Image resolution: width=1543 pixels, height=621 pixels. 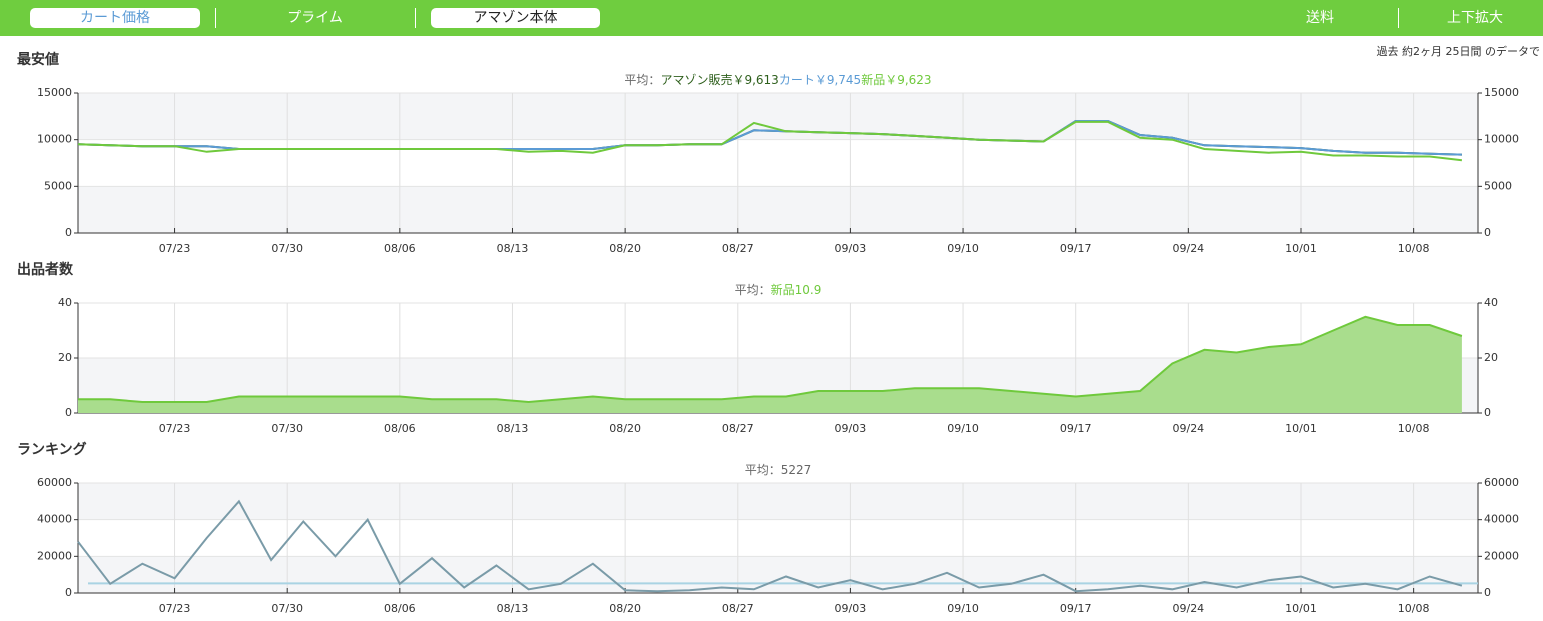 What do you see at coordinates (115, 18) in the screenshot?
I see `cart-button: カート価格` at bounding box center [115, 18].